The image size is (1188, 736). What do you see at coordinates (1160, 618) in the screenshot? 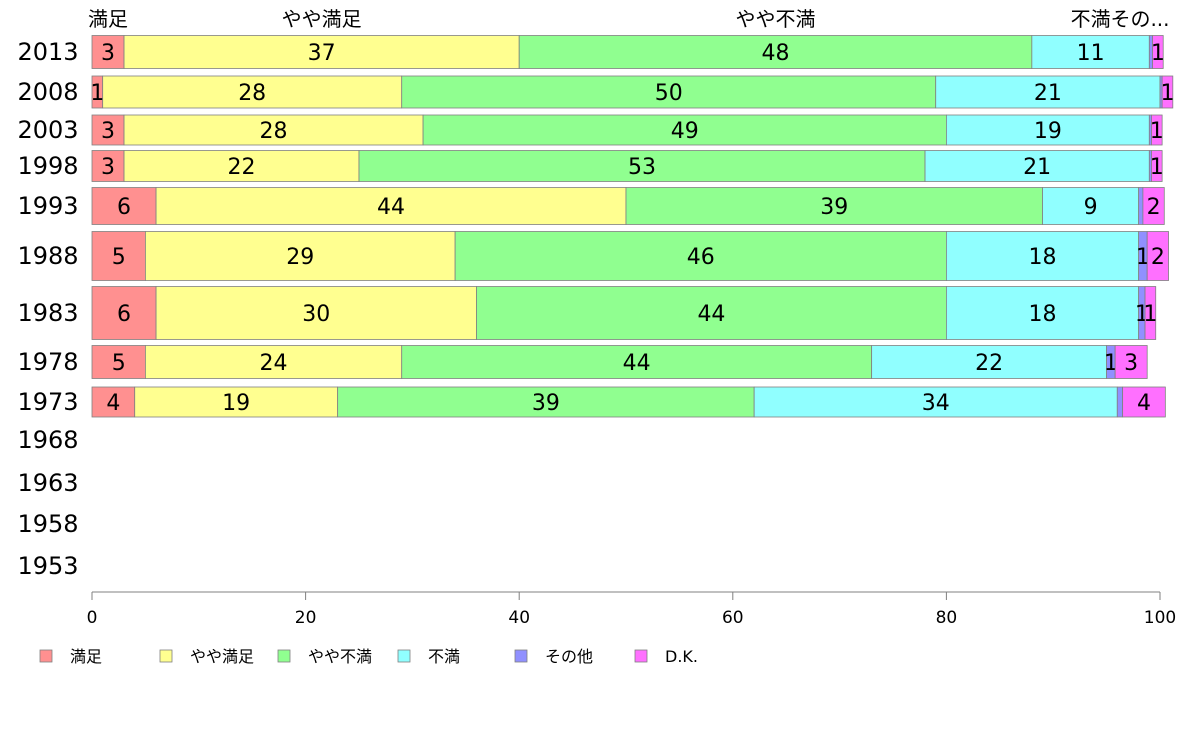
I see `x-tick-label: 100` at bounding box center [1160, 618].